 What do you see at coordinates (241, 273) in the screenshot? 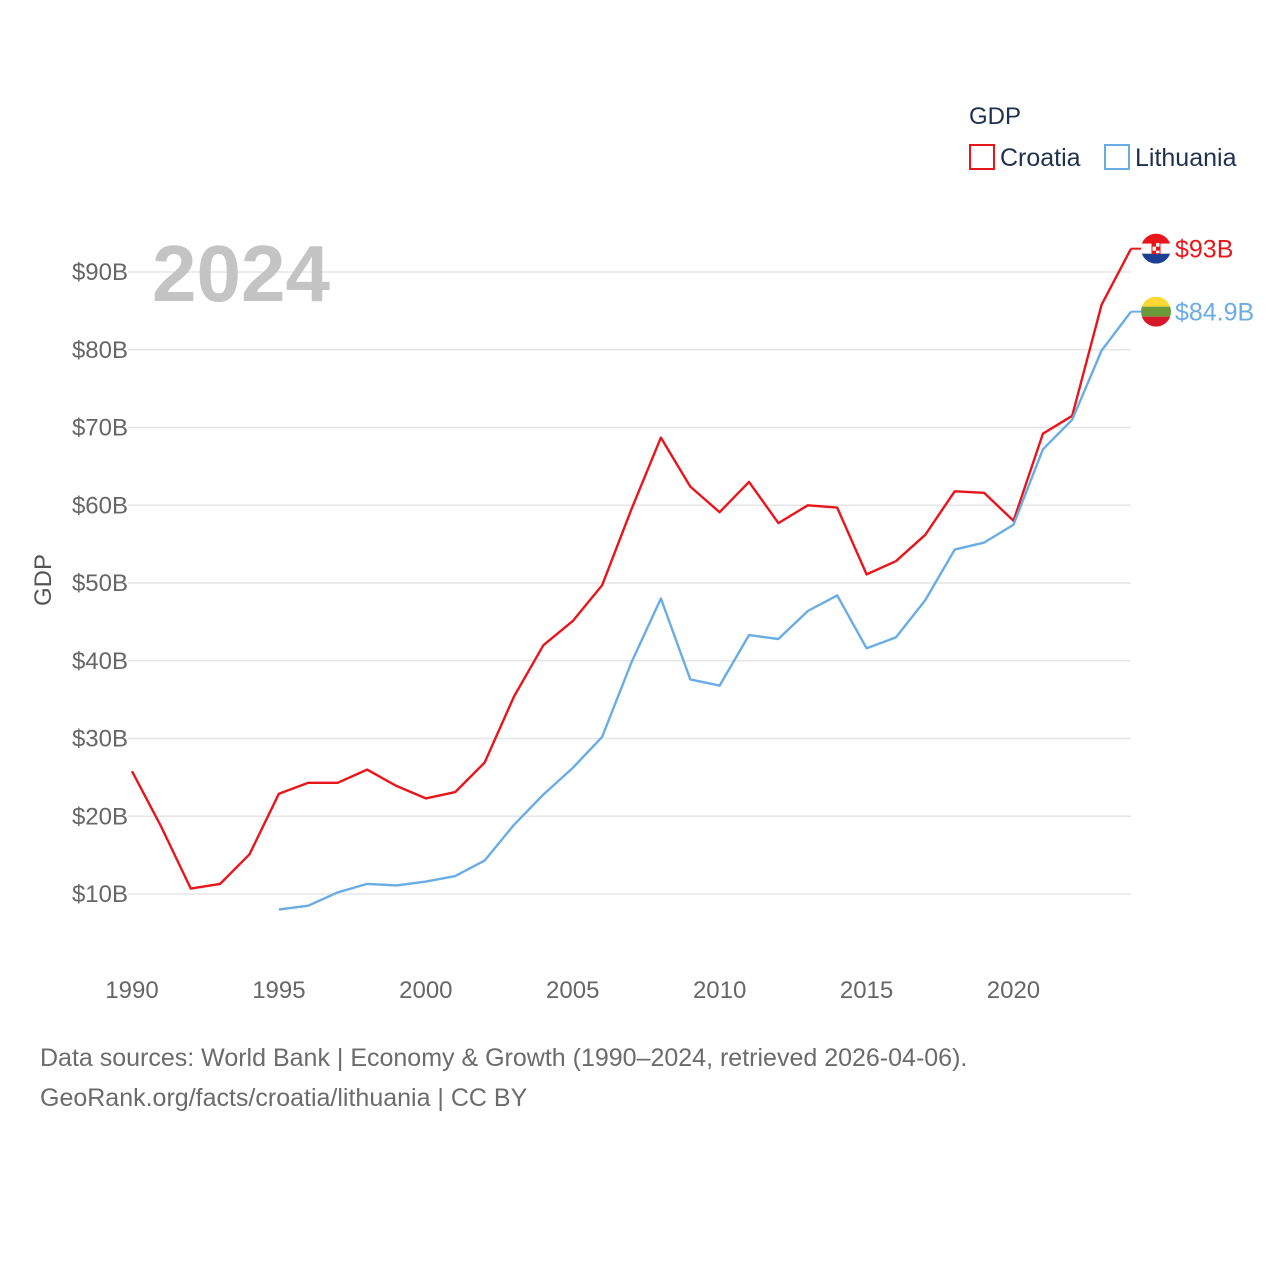
I see `chart-title-year: 2024` at bounding box center [241, 273].